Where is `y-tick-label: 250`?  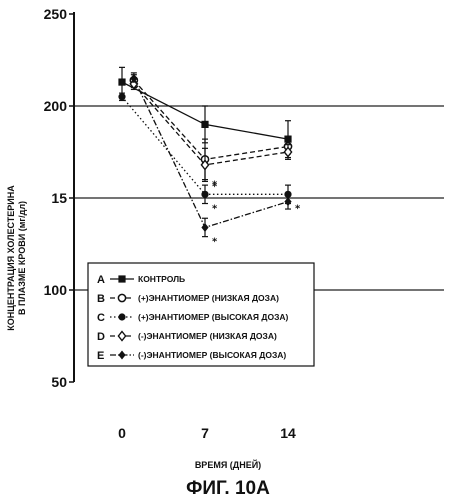 y-tick-label: 250 is located at coordinates (56, 14).